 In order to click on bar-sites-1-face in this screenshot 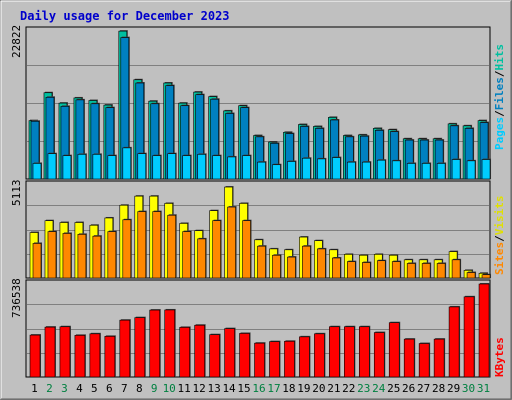, I will do `click(37, 261)`.